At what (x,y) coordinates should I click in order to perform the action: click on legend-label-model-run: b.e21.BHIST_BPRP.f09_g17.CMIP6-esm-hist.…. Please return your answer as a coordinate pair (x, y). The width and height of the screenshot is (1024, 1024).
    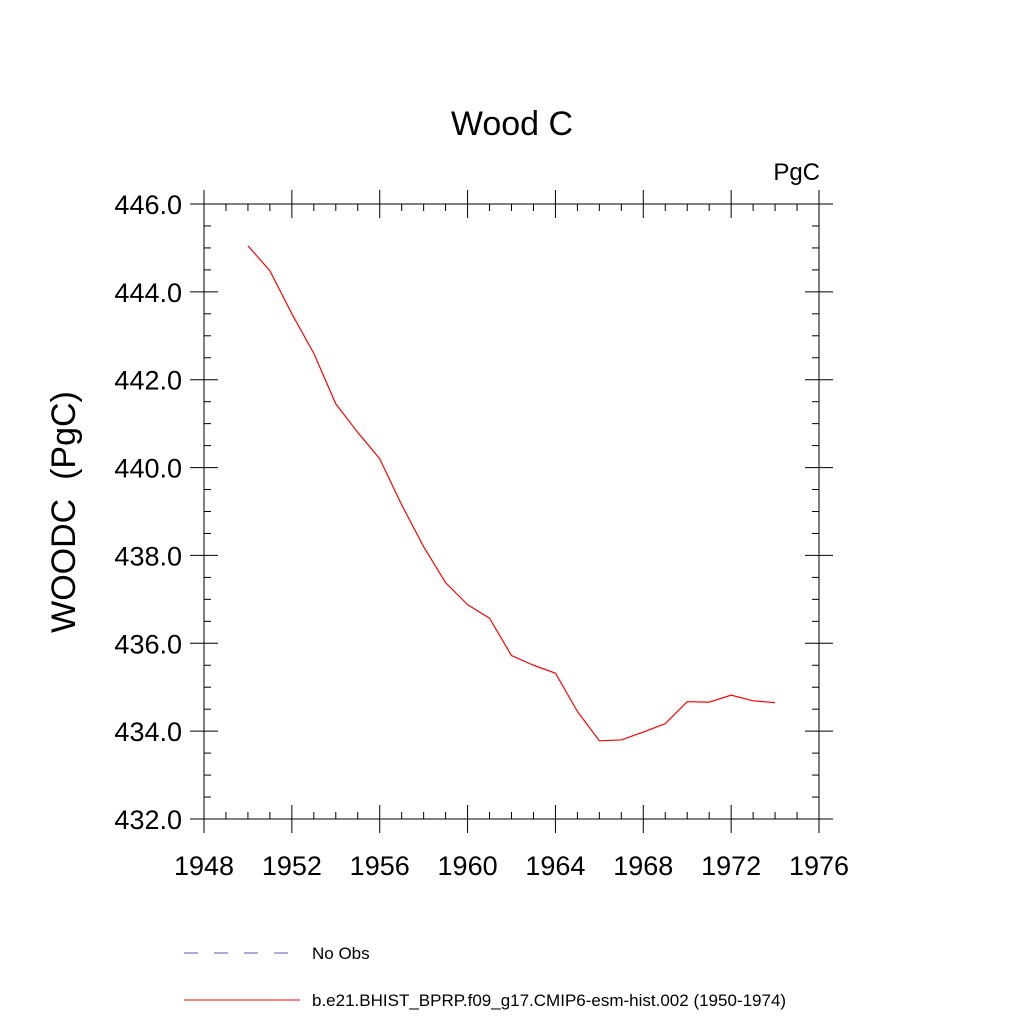
    Looking at the image, I should click on (549, 1000).